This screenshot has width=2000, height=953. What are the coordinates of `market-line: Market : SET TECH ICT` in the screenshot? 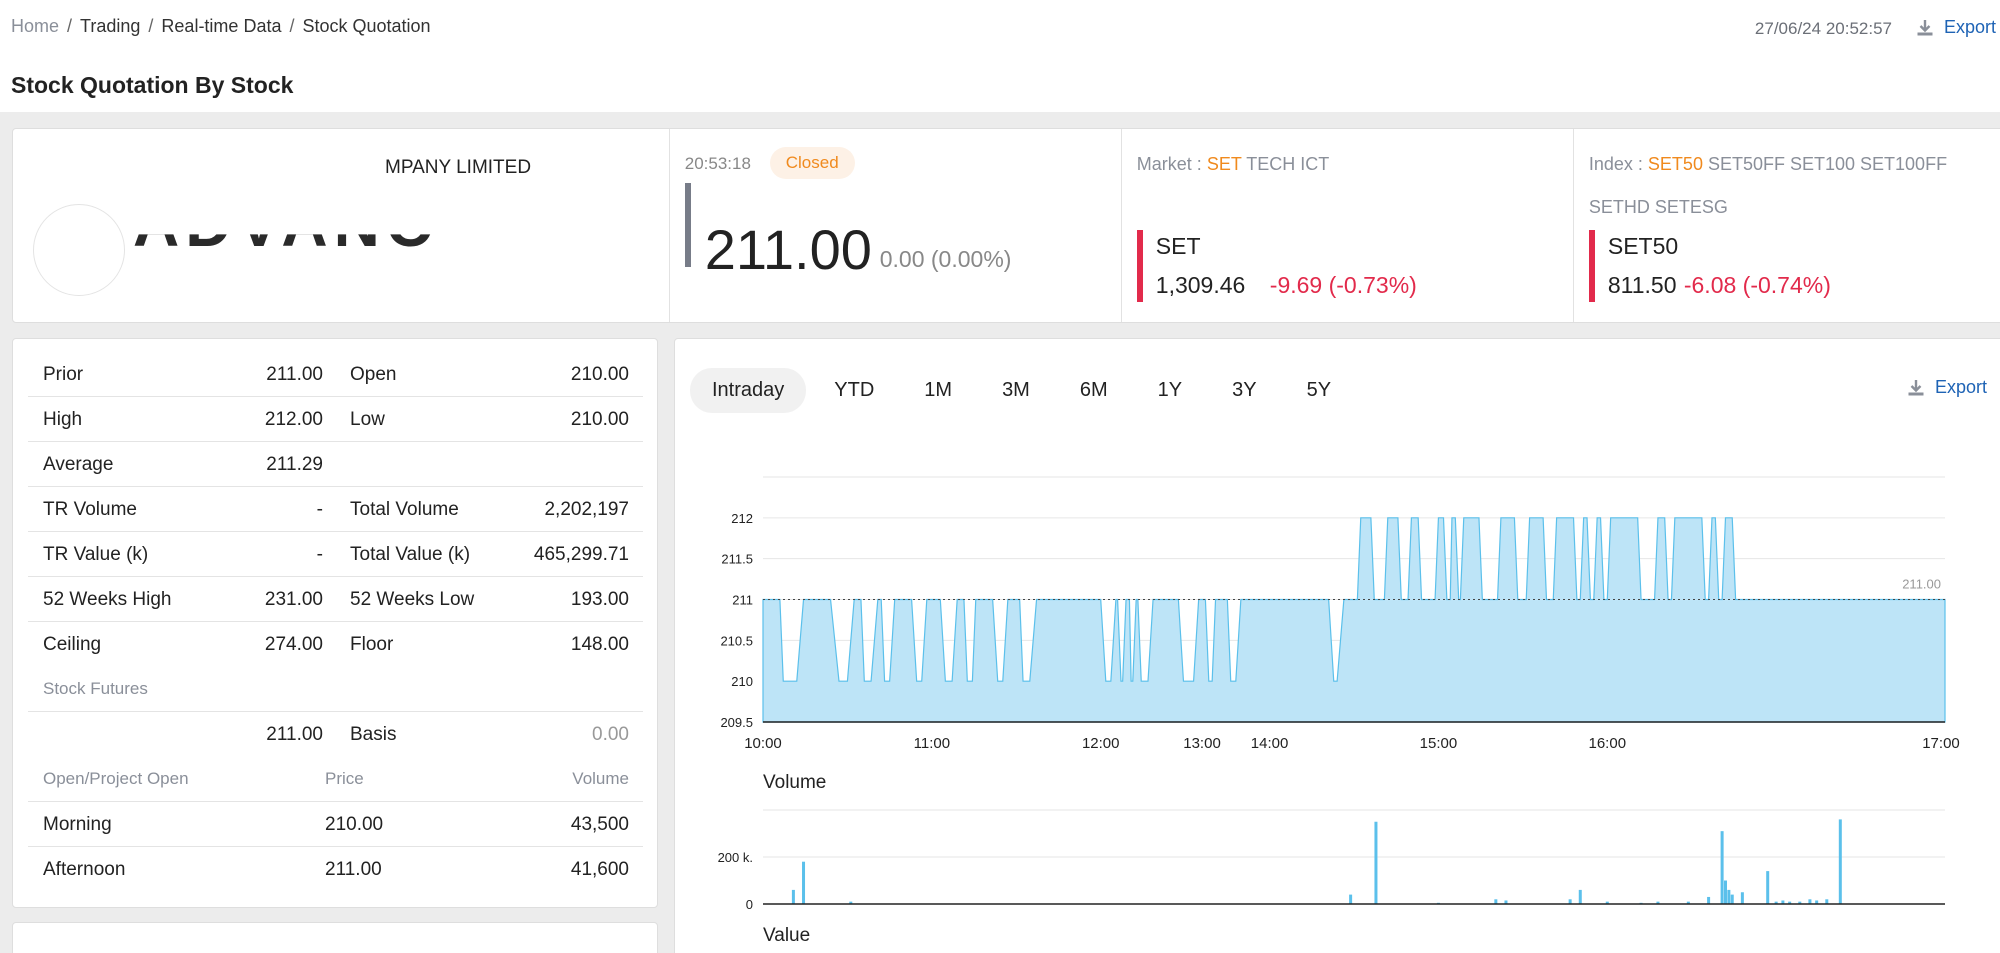 It's located at (1233, 164).